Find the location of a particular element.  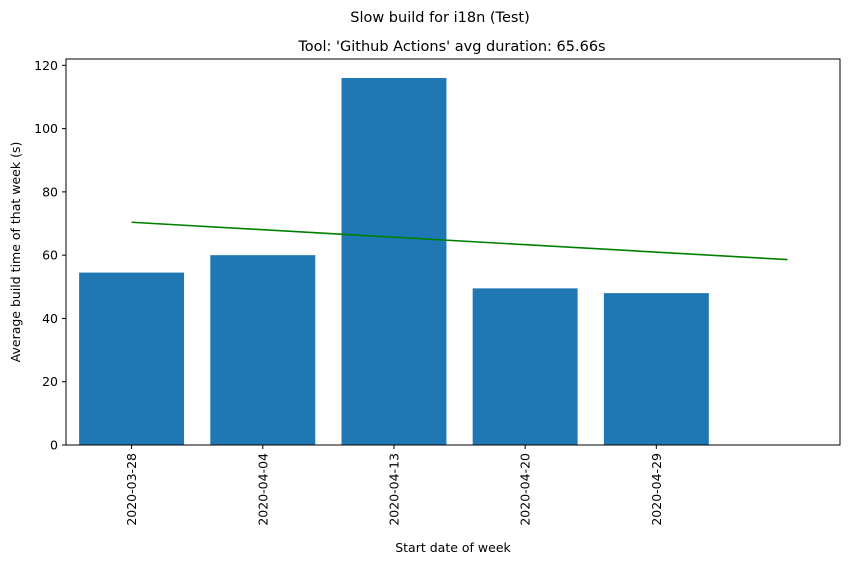

y-tick-label: 120 is located at coordinates (46, 65).